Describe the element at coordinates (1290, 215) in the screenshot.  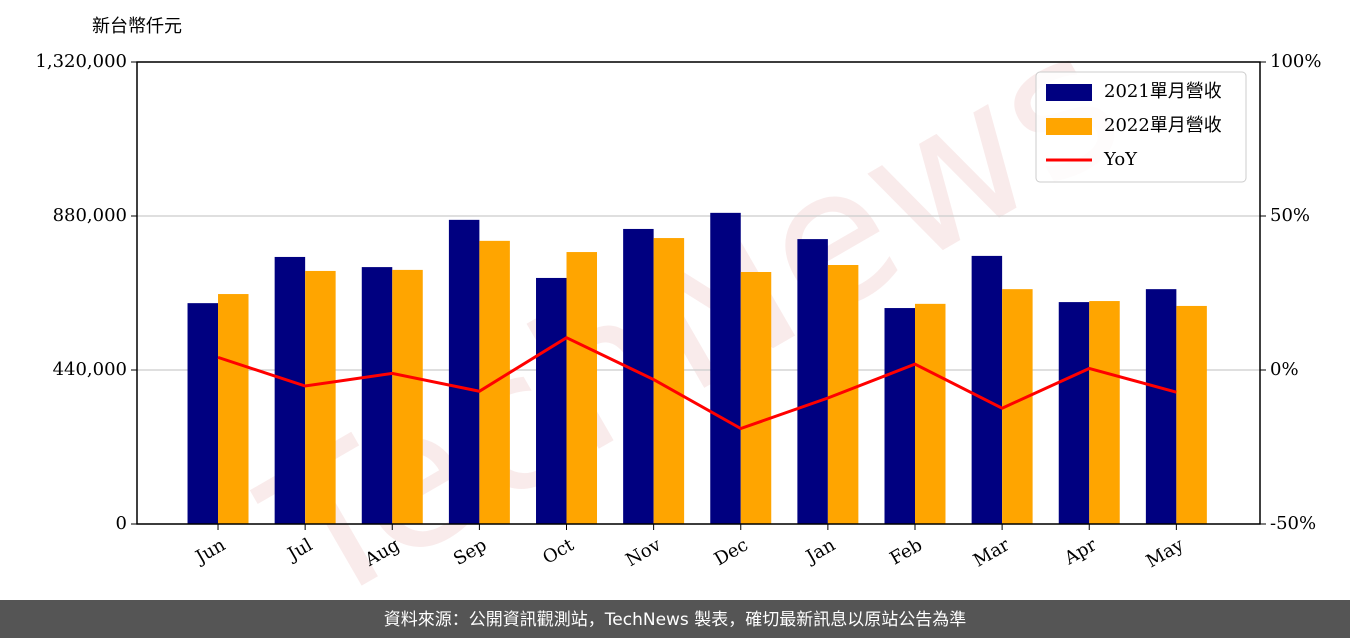
I see `y2-tick-label: 50%` at that location.